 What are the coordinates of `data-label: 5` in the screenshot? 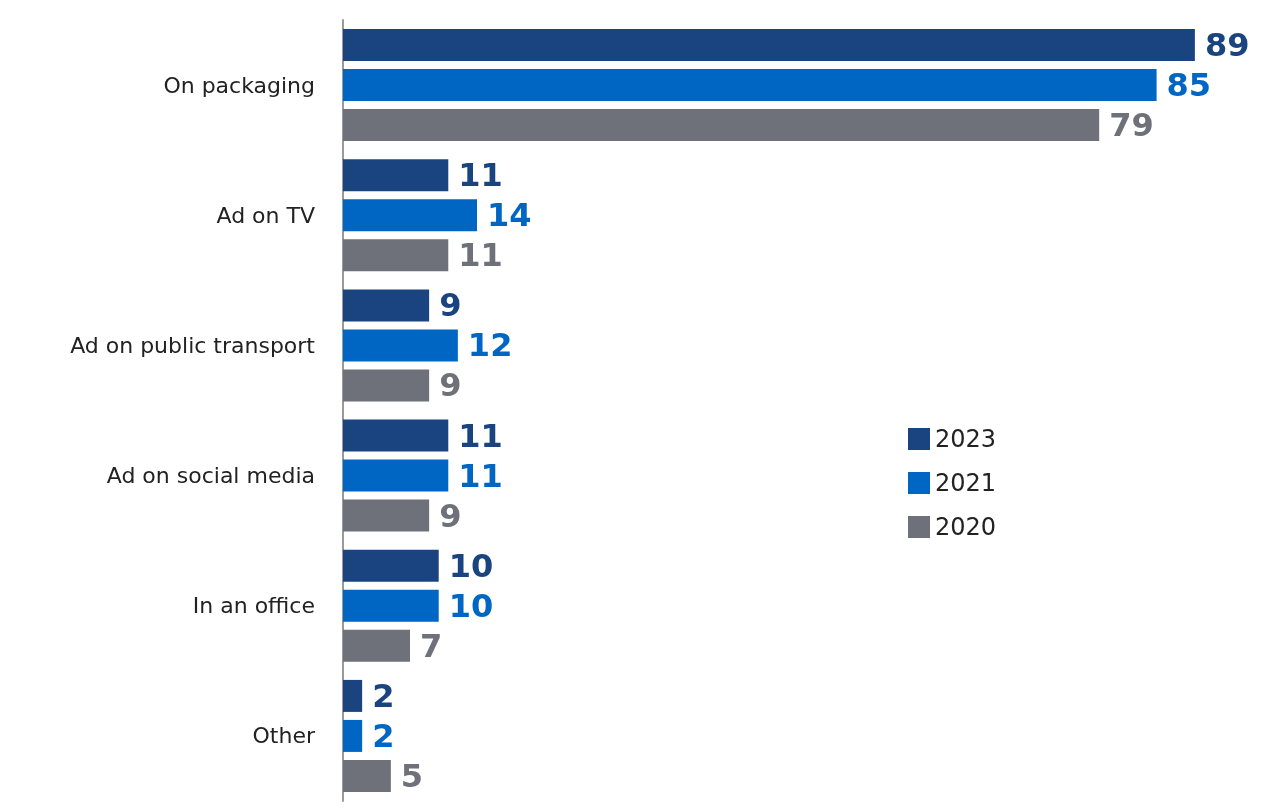 It's located at (412, 775).